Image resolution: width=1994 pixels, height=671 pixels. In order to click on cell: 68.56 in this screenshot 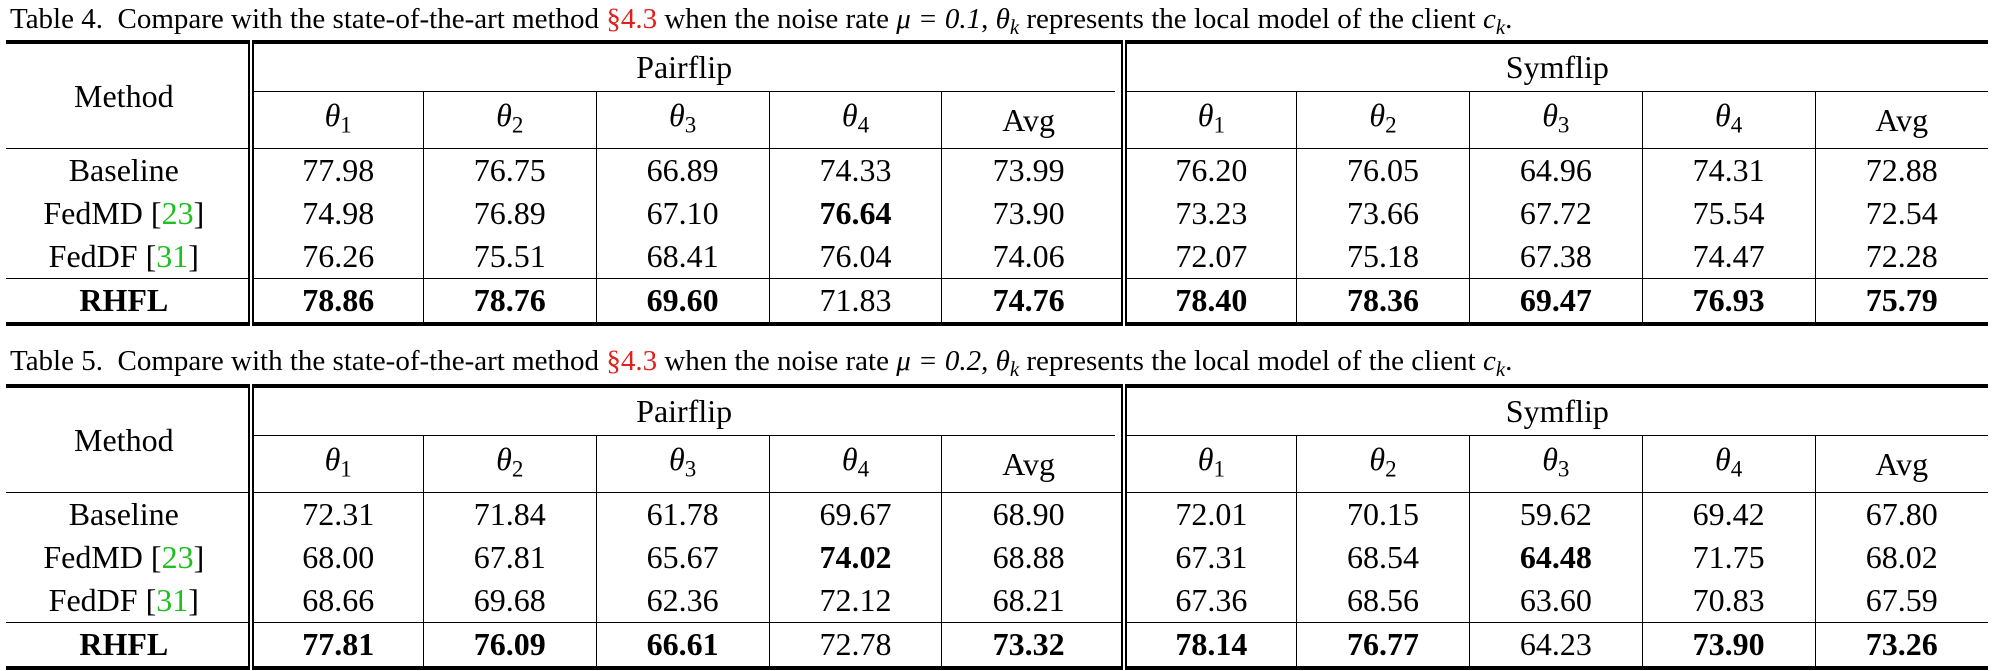, I will do `click(1383, 601)`.